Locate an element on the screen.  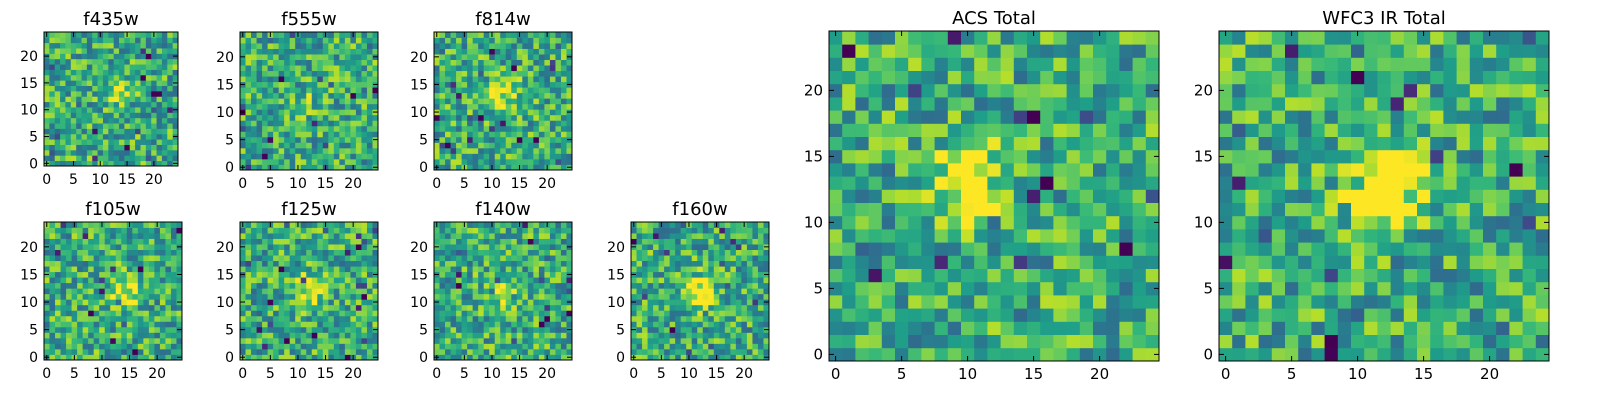
y-tick-label: 15 is located at coordinates (225, 275).